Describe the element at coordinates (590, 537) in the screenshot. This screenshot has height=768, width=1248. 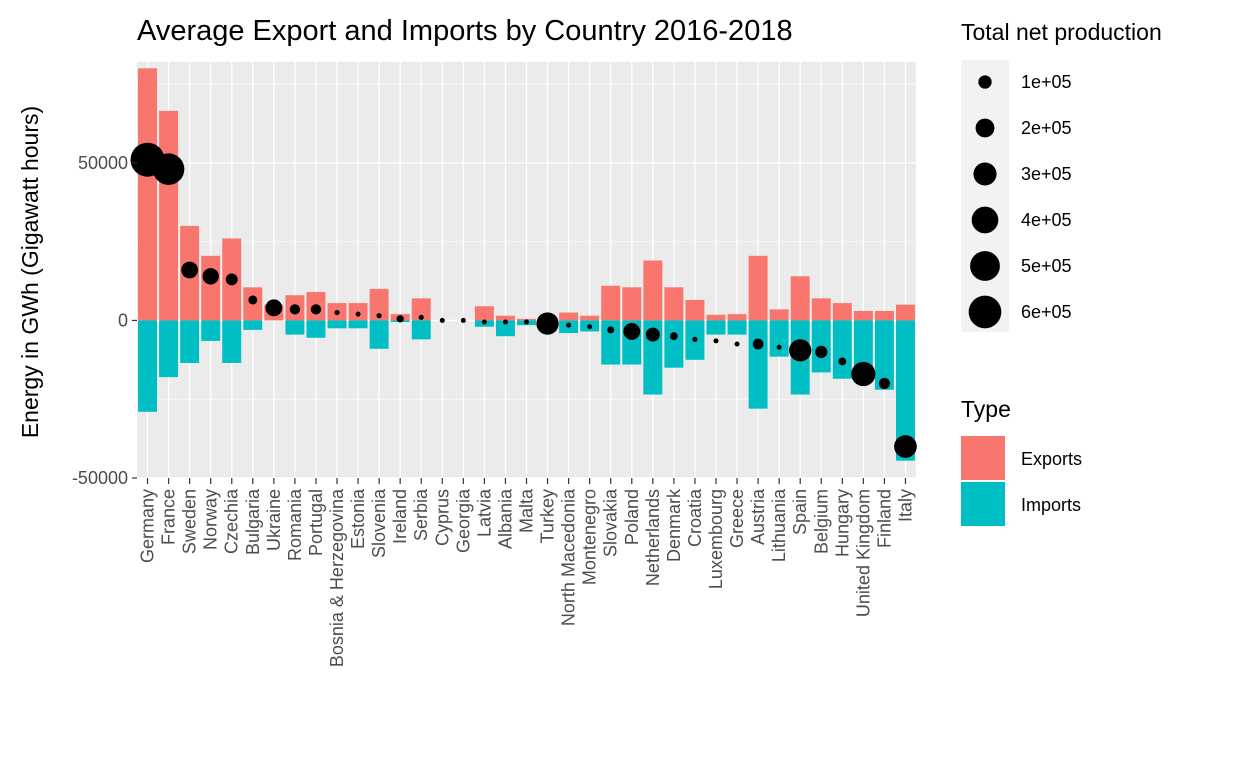
I see `x-tick-label: Montenegro` at that location.